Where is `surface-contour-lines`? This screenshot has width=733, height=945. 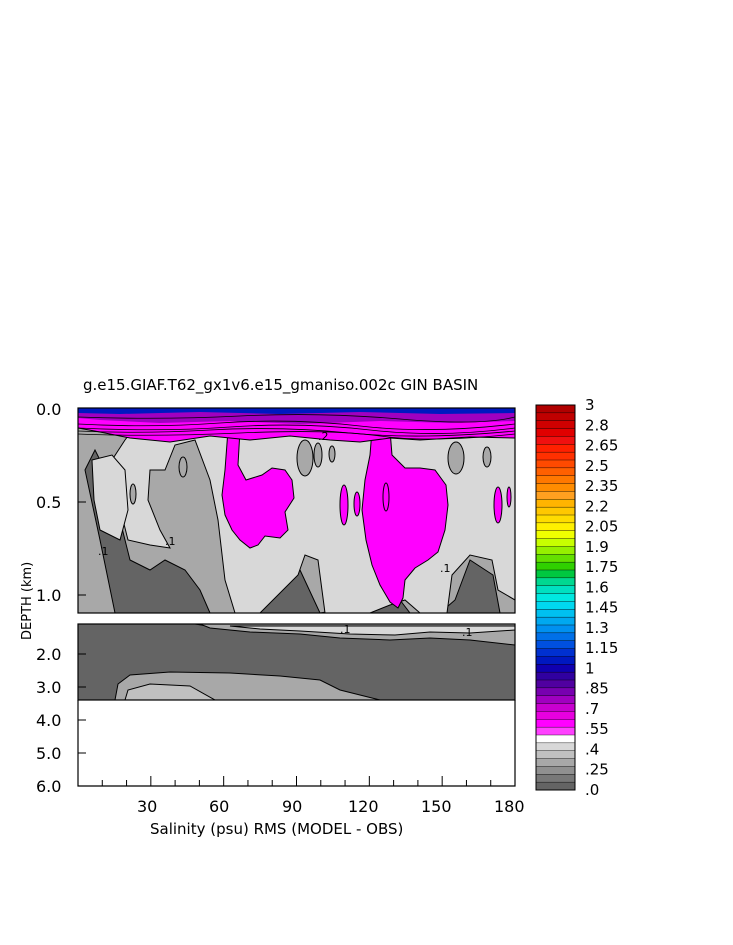 surface-contour-lines is located at coordinates (296, 427).